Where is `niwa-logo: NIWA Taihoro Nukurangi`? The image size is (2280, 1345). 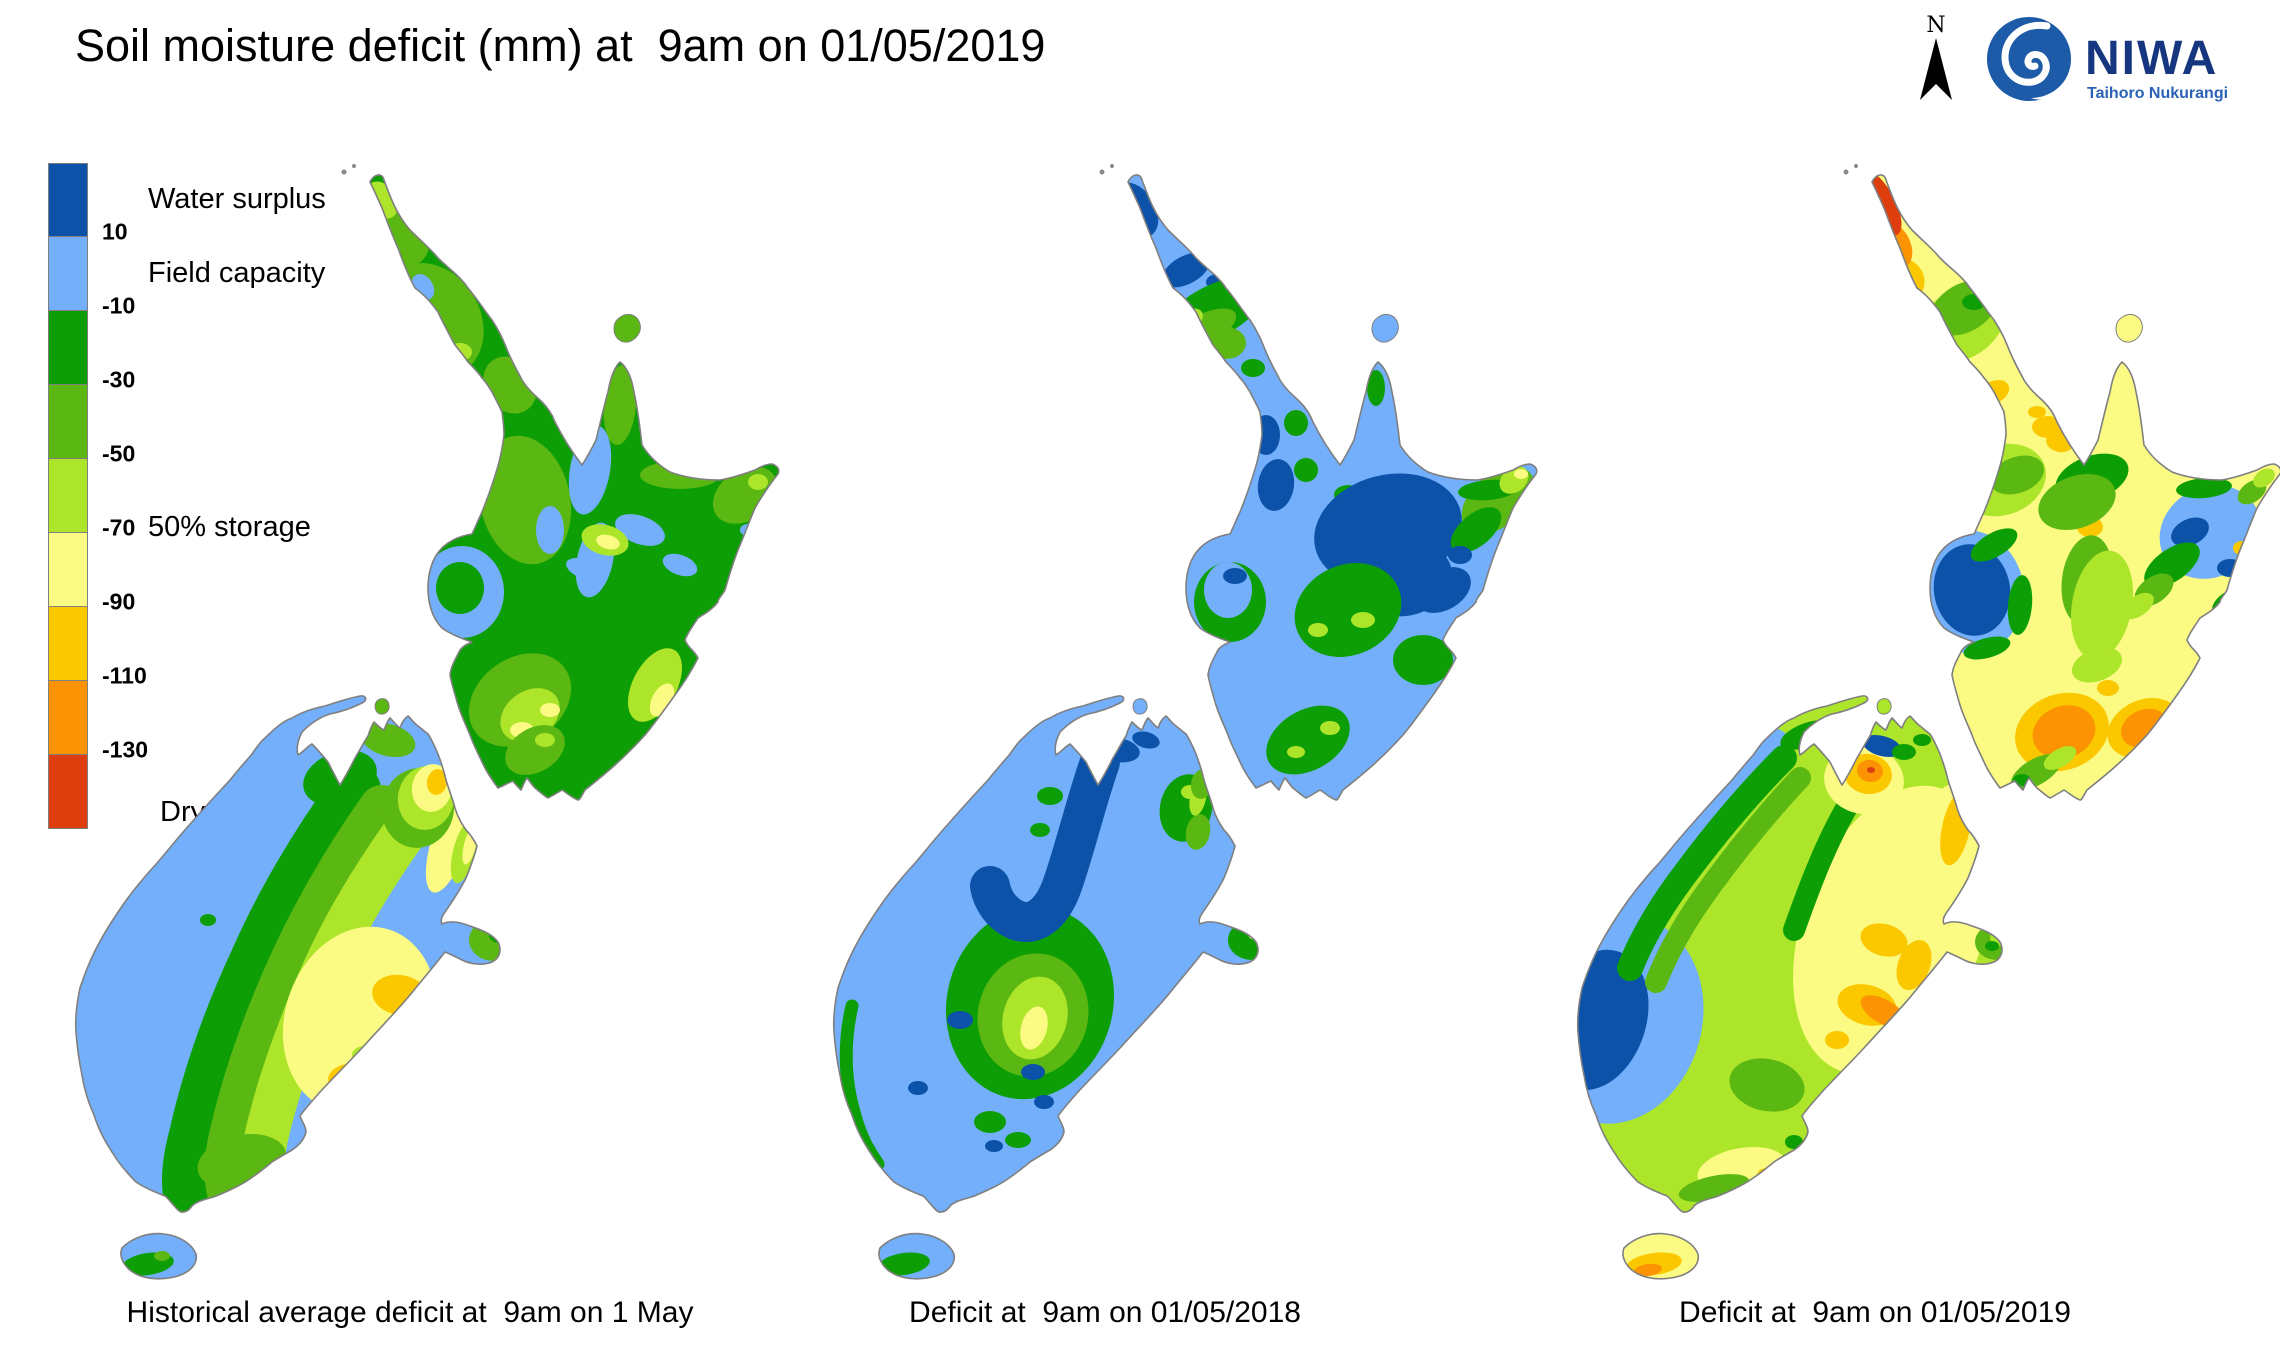 niwa-logo: NIWA Taihoro Nukurangi is located at coordinates (2107, 59).